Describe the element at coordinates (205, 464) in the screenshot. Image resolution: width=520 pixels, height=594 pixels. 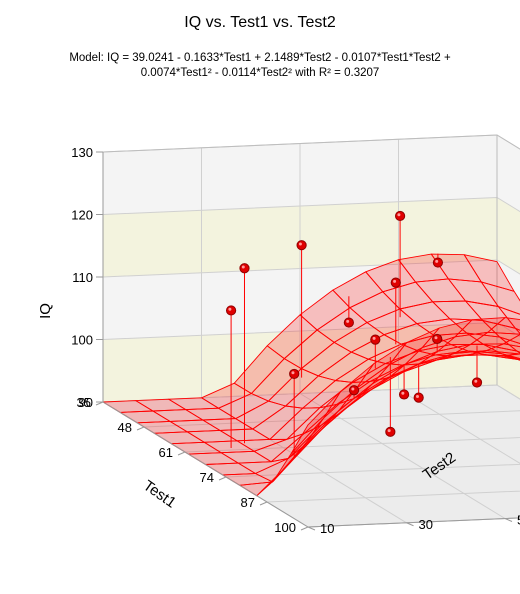
I see `x-axis-line` at that location.